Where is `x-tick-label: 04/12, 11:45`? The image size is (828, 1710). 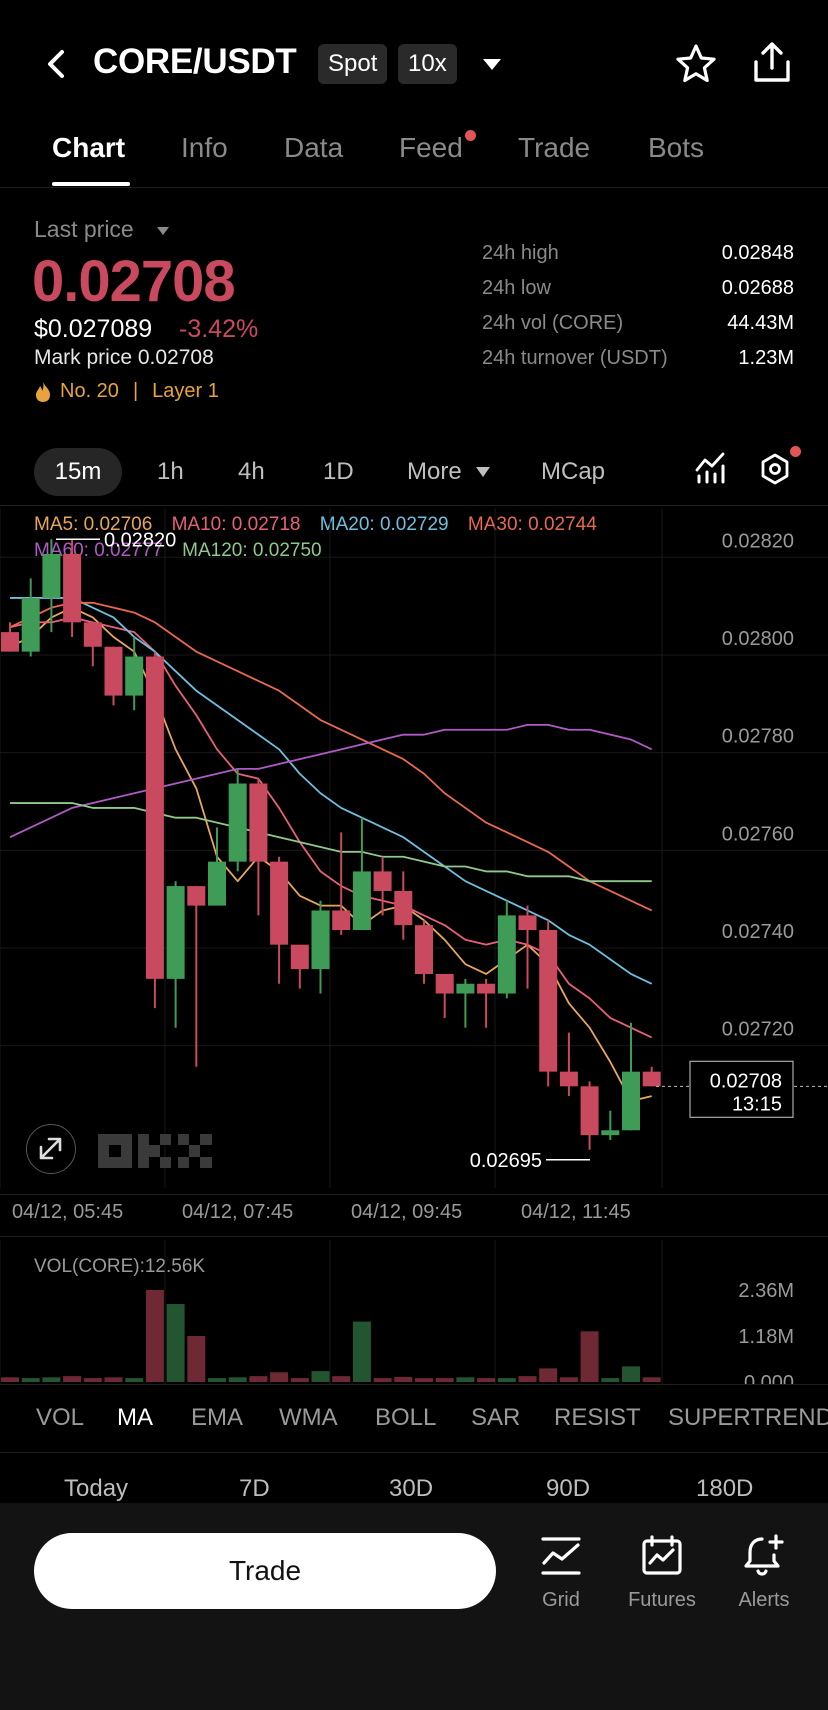 x-tick-label: 04/12, 11:45 is located at coordinates (576, 1212).